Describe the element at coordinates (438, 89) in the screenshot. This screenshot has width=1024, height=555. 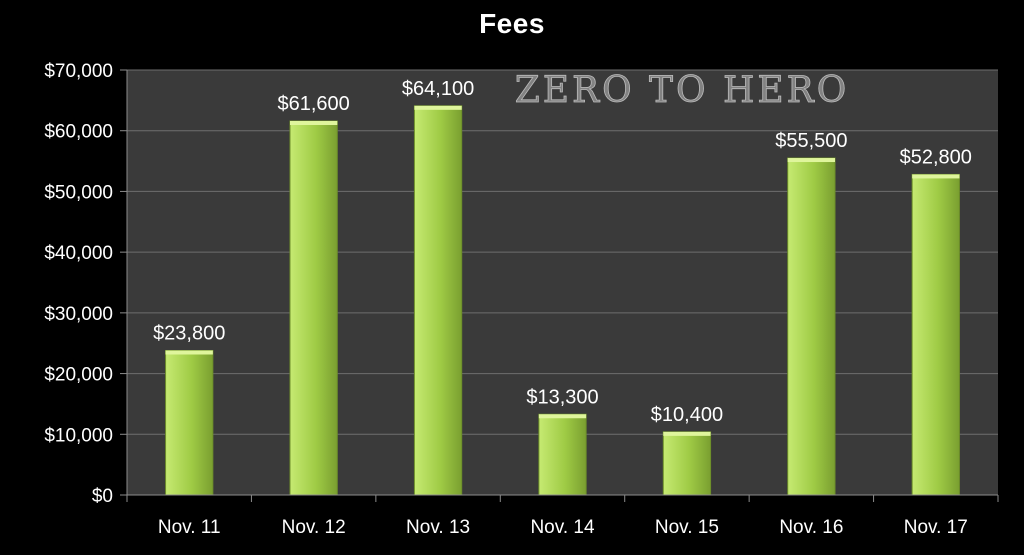
I see `data-label: $64,100` at that location.